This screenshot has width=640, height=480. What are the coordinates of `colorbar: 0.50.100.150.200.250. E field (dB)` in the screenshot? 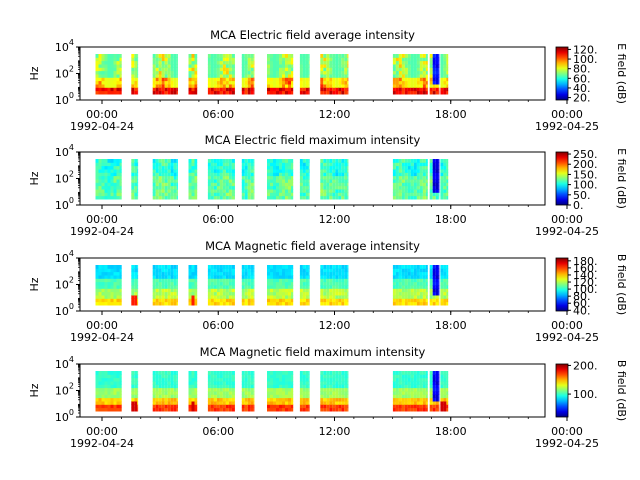 It's located at (591, 180).